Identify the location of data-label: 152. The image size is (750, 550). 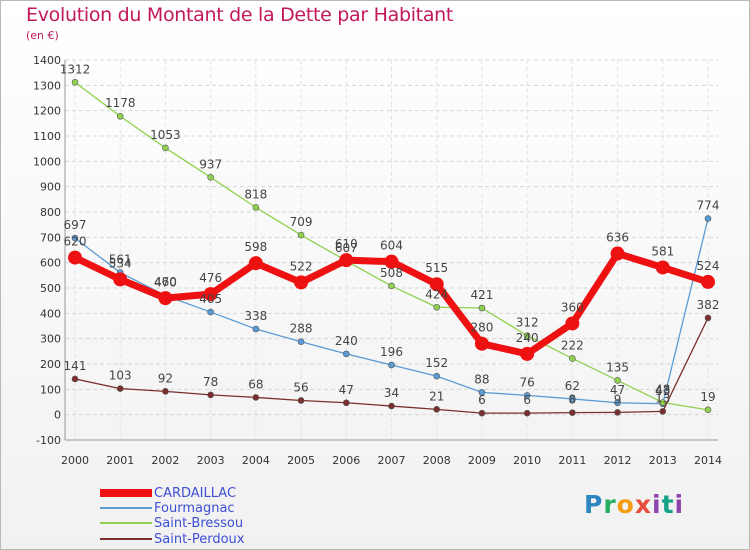
(436, 363).